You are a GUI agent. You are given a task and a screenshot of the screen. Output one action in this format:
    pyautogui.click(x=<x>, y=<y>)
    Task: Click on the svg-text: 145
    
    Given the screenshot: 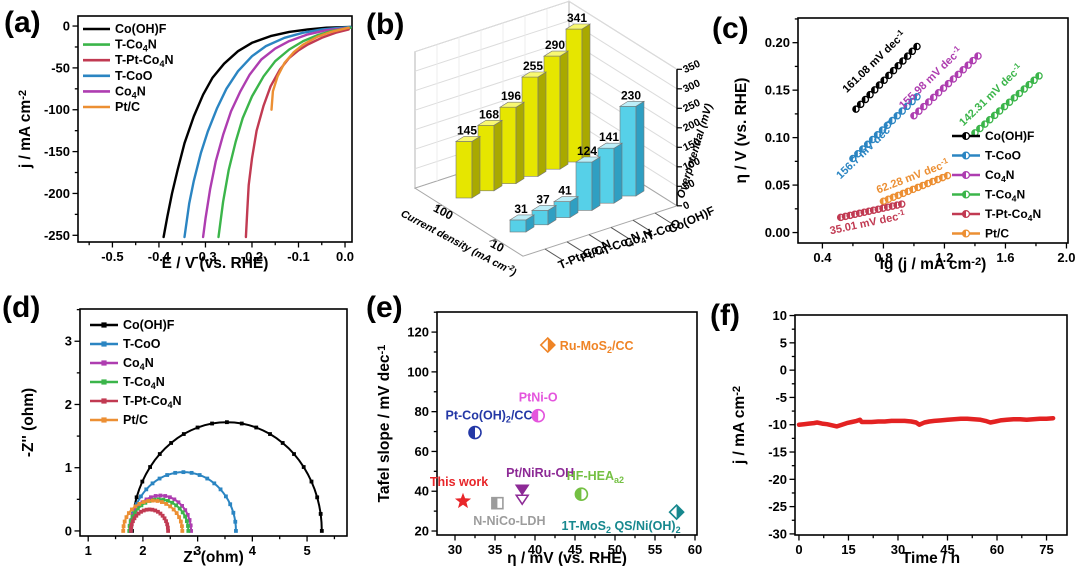 What is the action you would take?
    pyautogui.click(x=467, y=130)
    